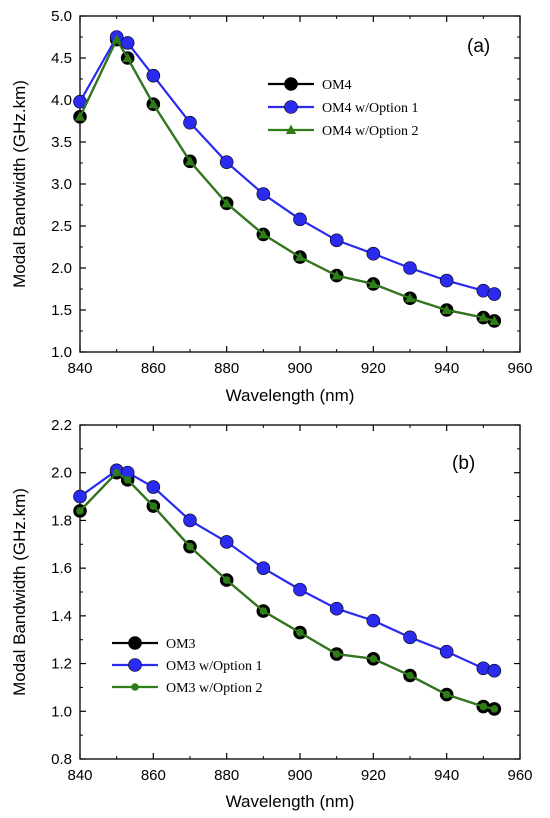 The height and width of the screenshot is (818, 550). Describe the element at coordinates (61, 310) in the screenshot. I see `y-tick-label: 1.5` at that location.